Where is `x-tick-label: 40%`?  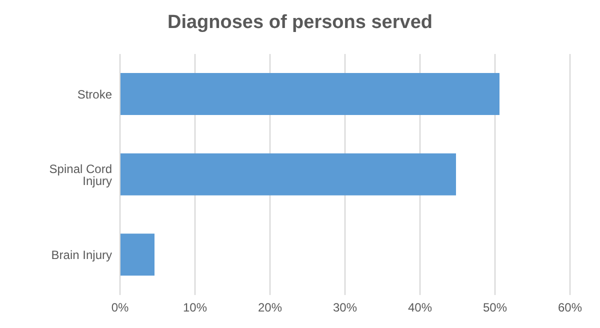
x-tick-label: 40% is located at coordinates (420, 307).